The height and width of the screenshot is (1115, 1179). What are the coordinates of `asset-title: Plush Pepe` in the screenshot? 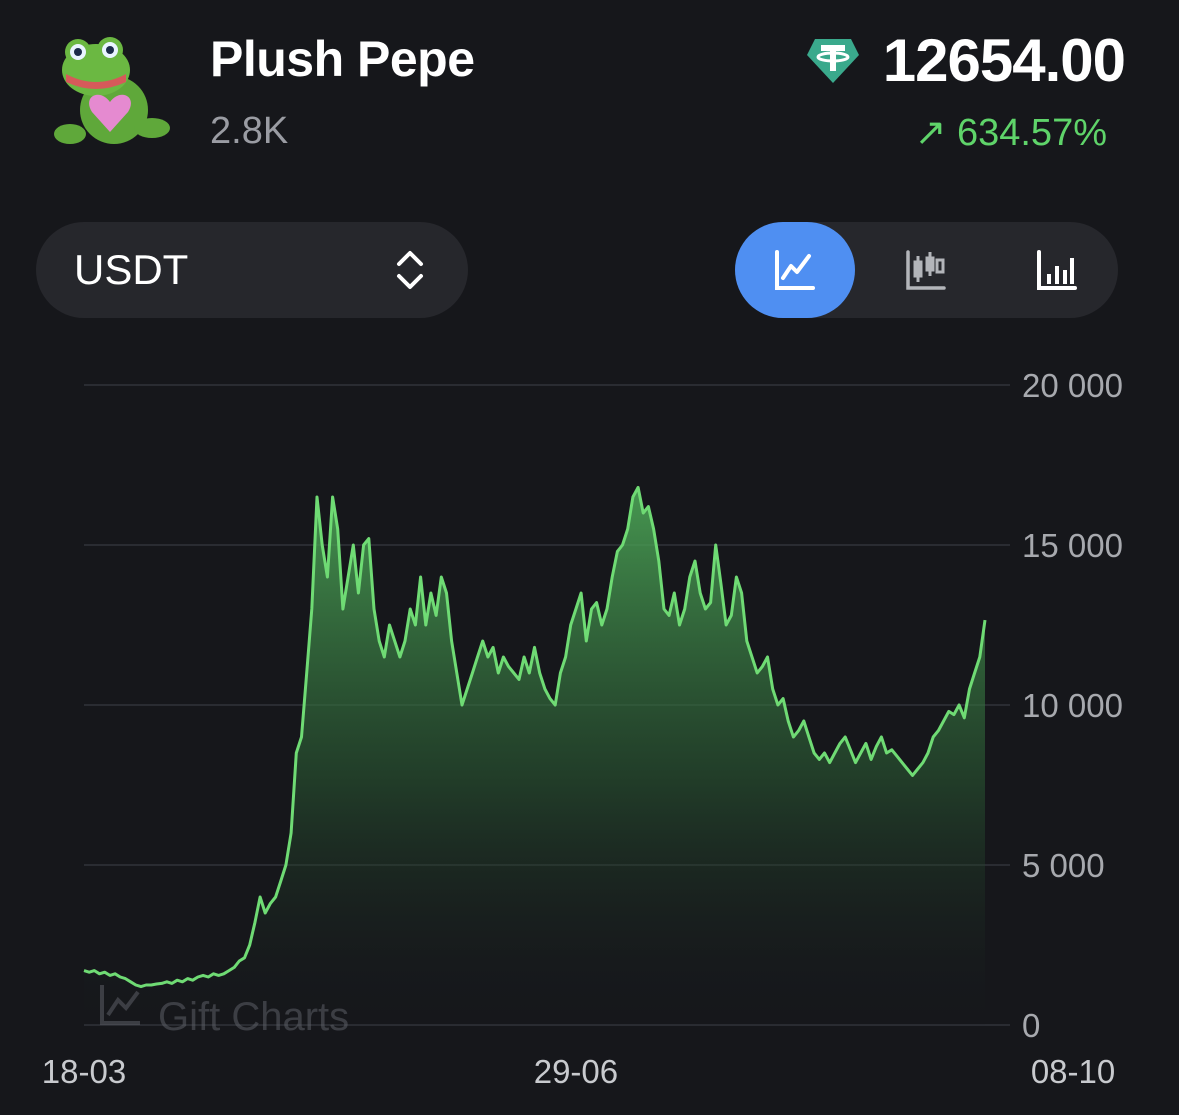 It's located at (342, 59).